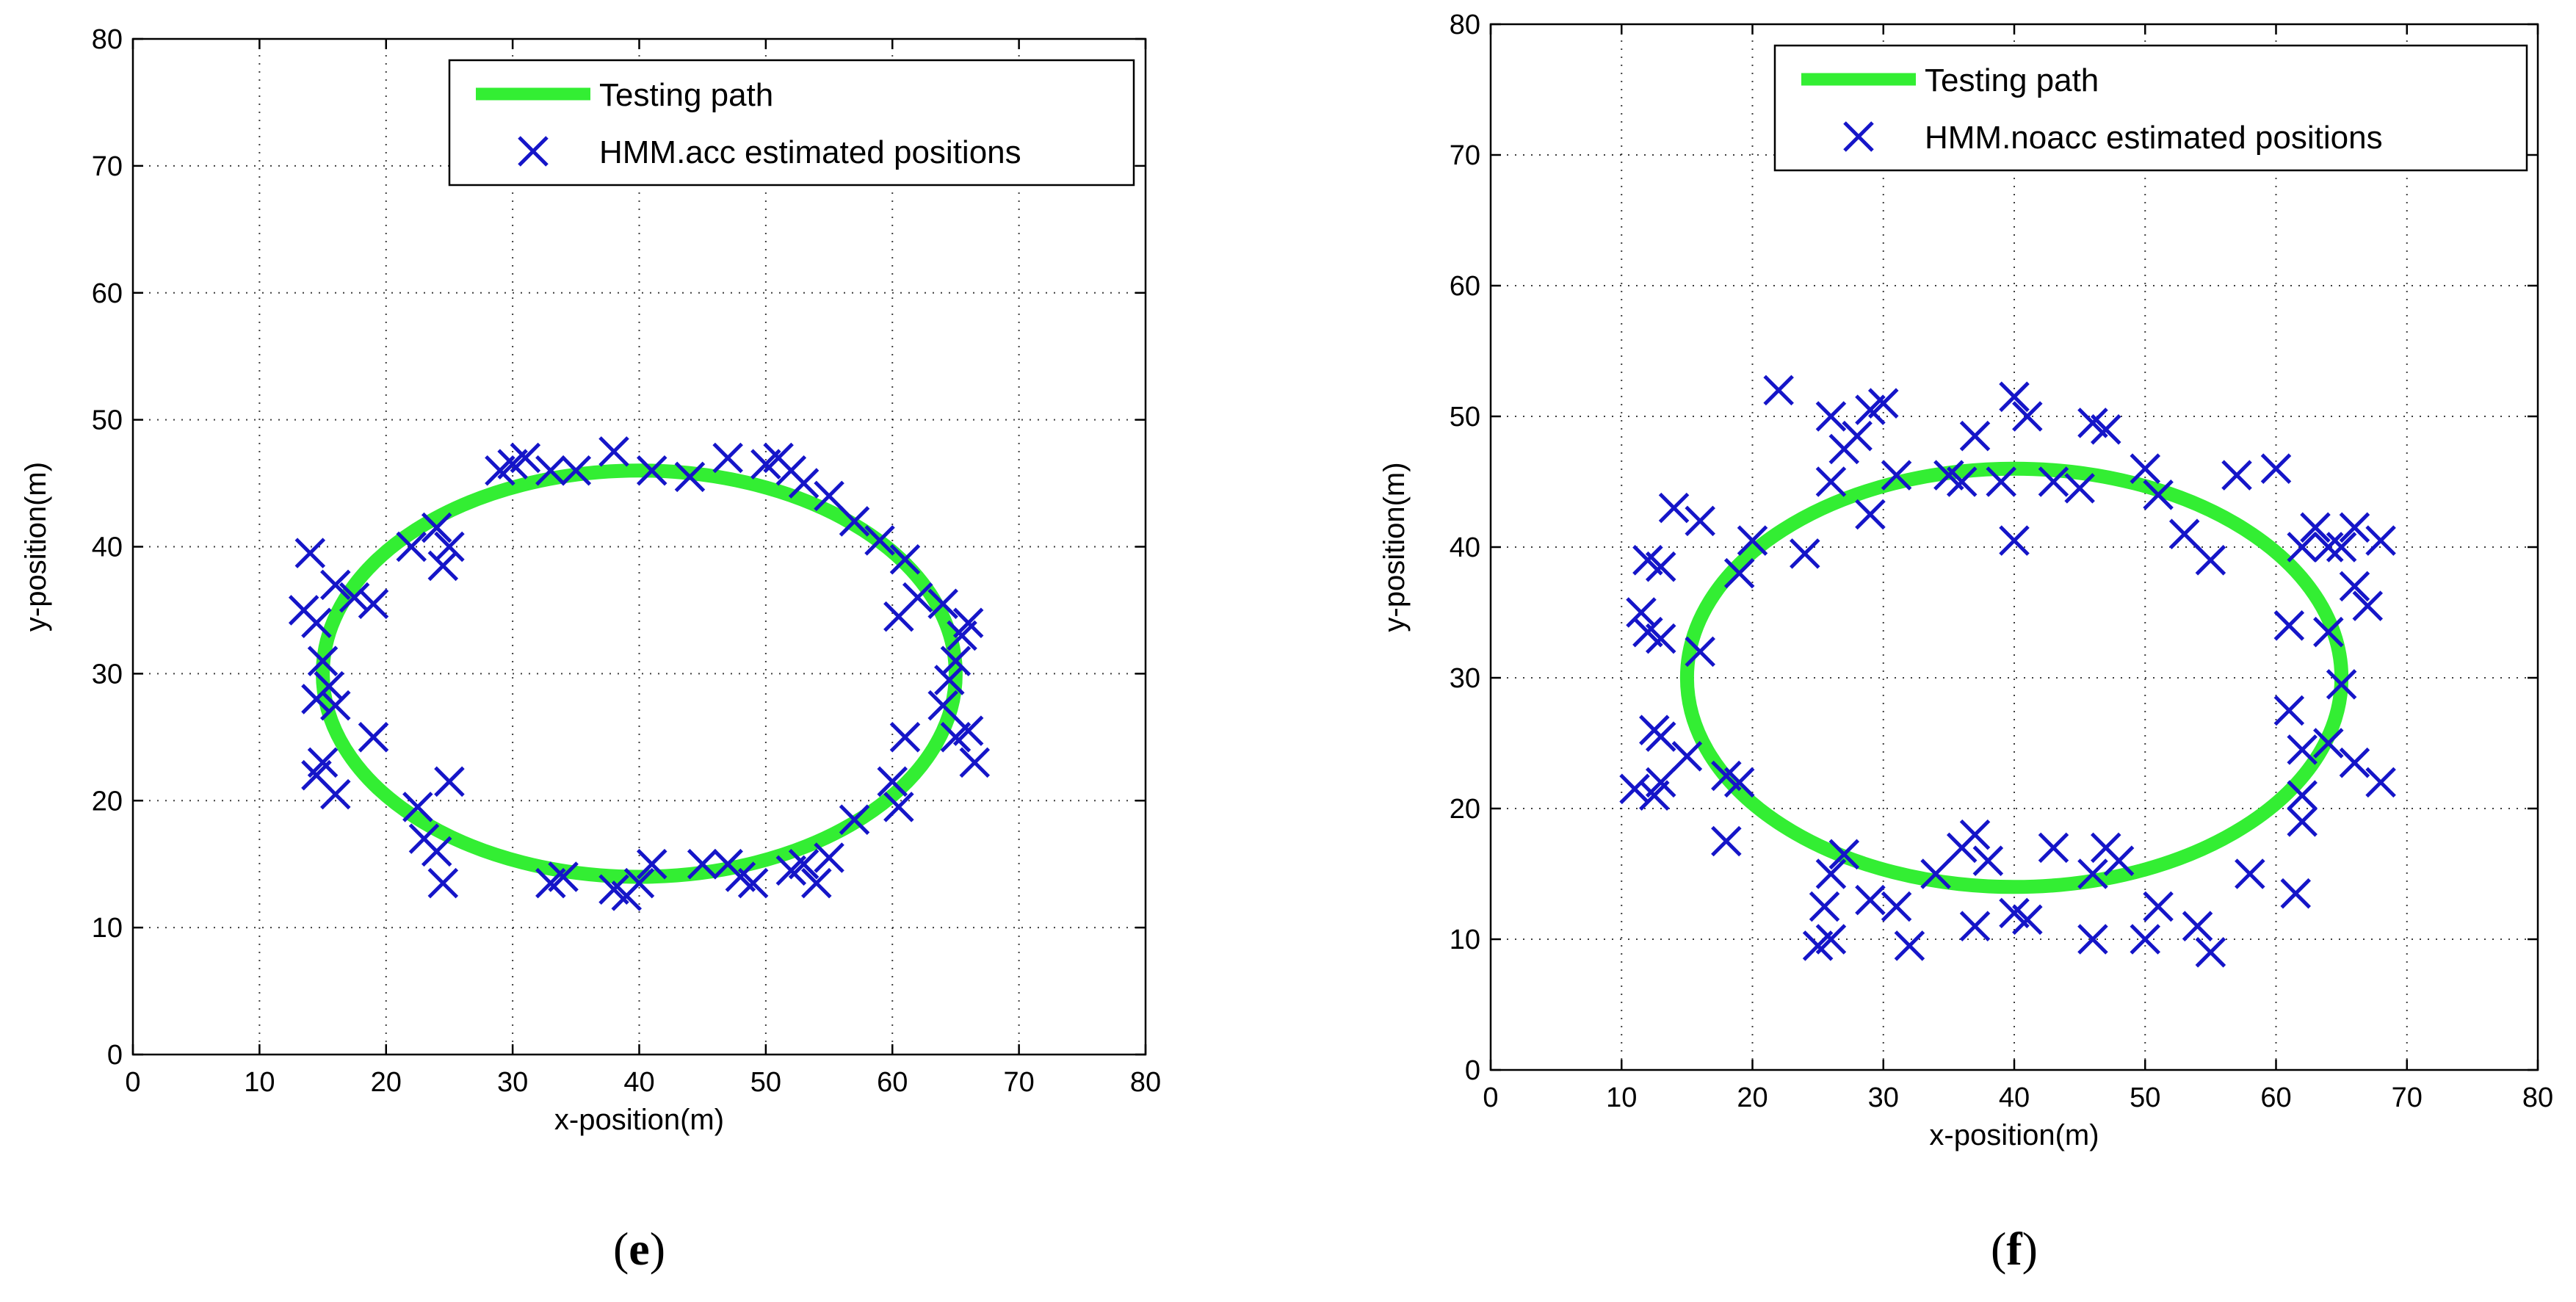 This screenshot has width=2576, height=1302. What do you see at coordinates (132, 1082) in the screenshot?
I see `x-tick-label: 0` at bounding box center [132, 1082].